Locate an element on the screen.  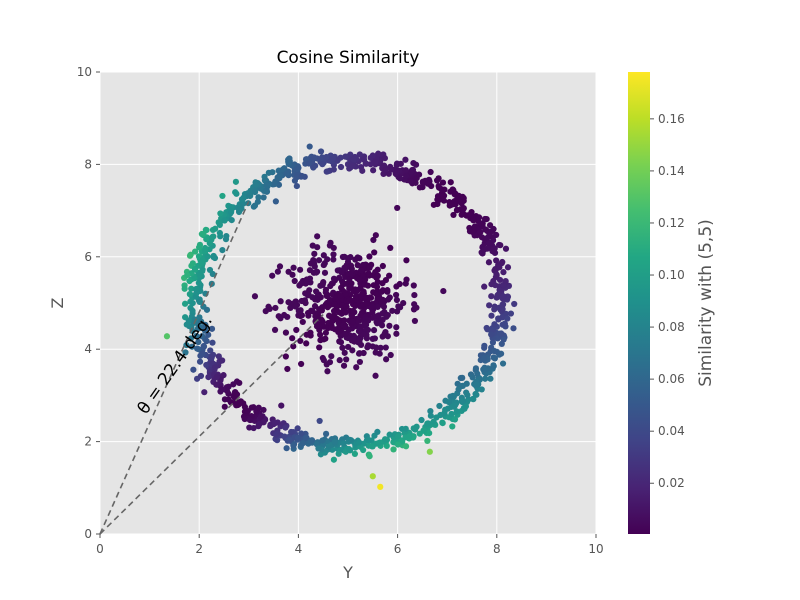
x-tick-label: 10 is located at coordinates (595, 549).